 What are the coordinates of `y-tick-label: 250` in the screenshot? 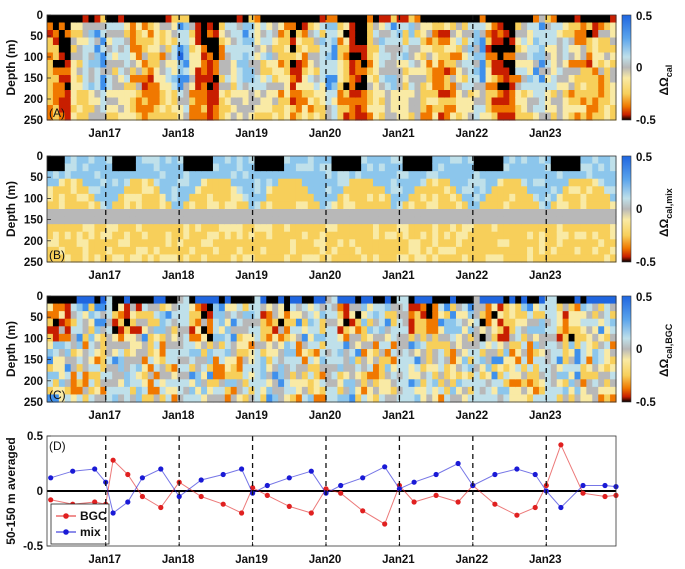 It's located at (33, 403).